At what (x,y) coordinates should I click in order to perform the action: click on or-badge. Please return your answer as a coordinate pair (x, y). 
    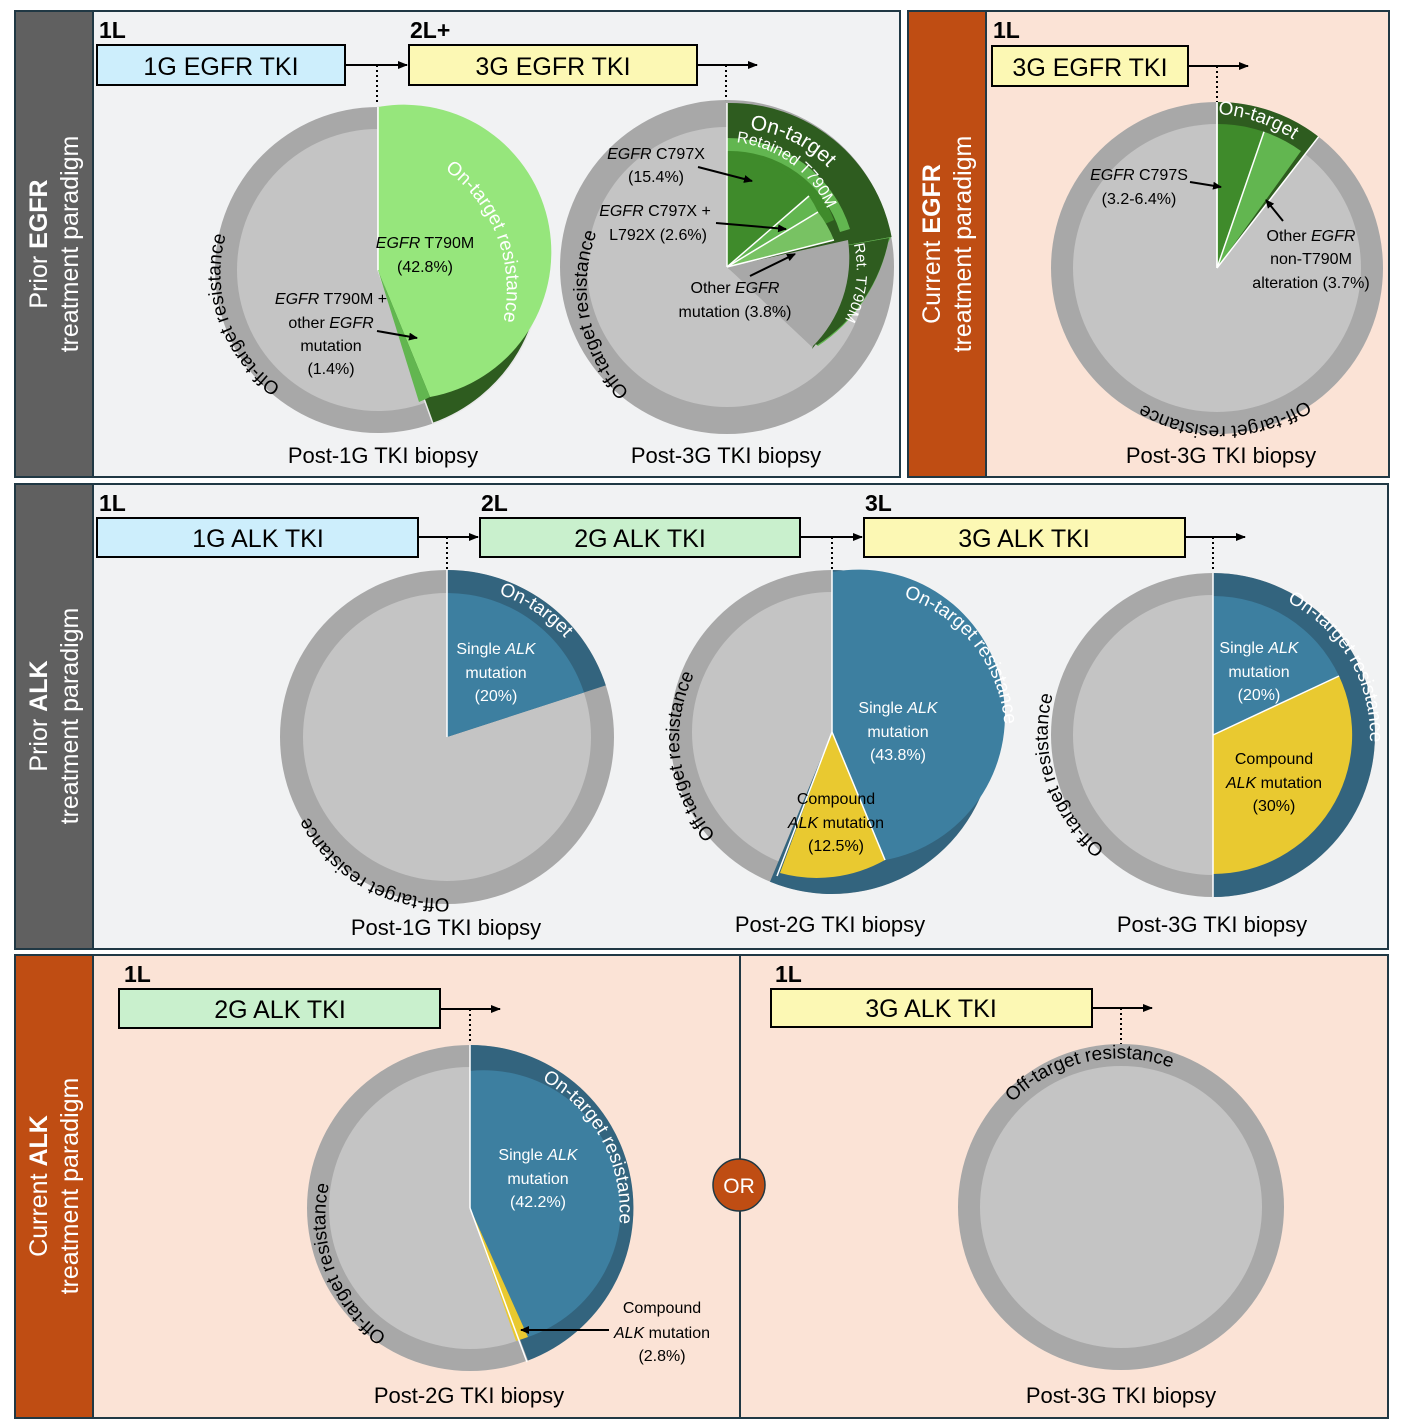
    Looking at the image, I should click on (739, 1185).